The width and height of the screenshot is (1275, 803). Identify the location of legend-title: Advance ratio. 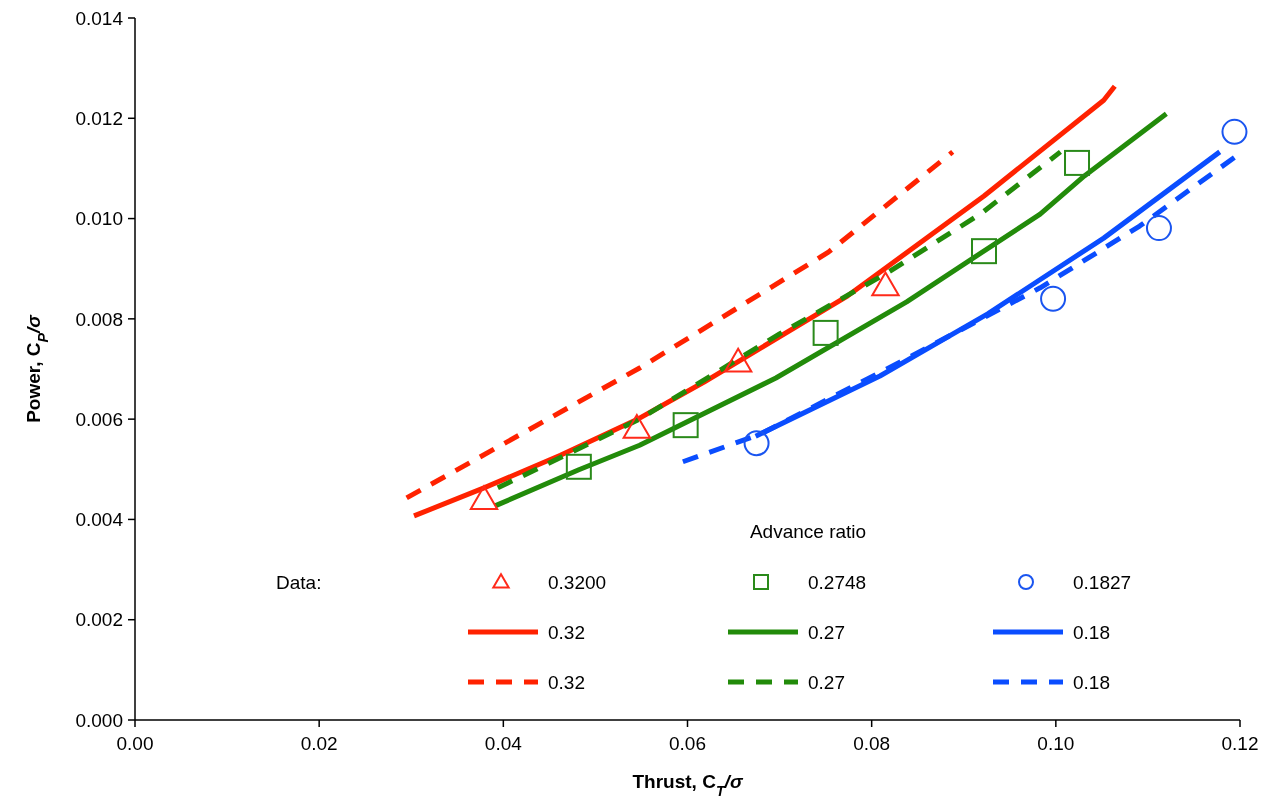
(808, 531).